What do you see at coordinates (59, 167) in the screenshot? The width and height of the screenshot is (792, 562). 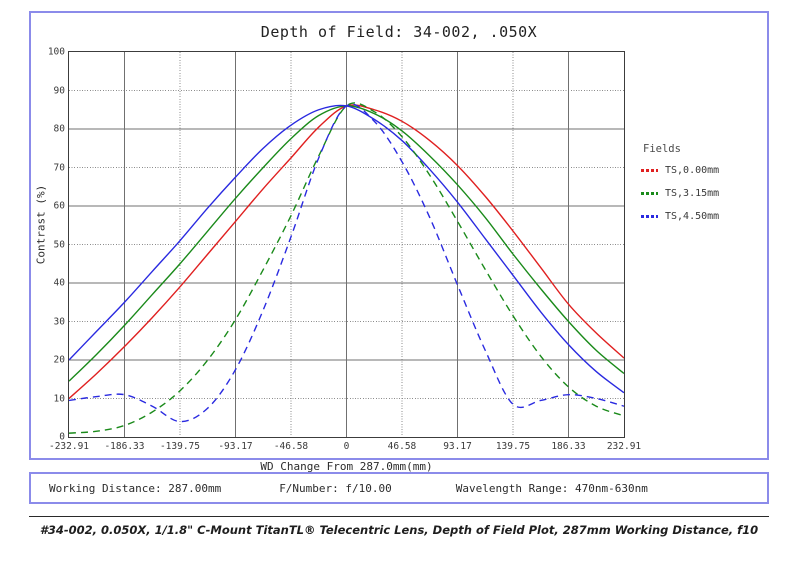 I see `y-tick-label: 70` at bounding box center [59, 167].